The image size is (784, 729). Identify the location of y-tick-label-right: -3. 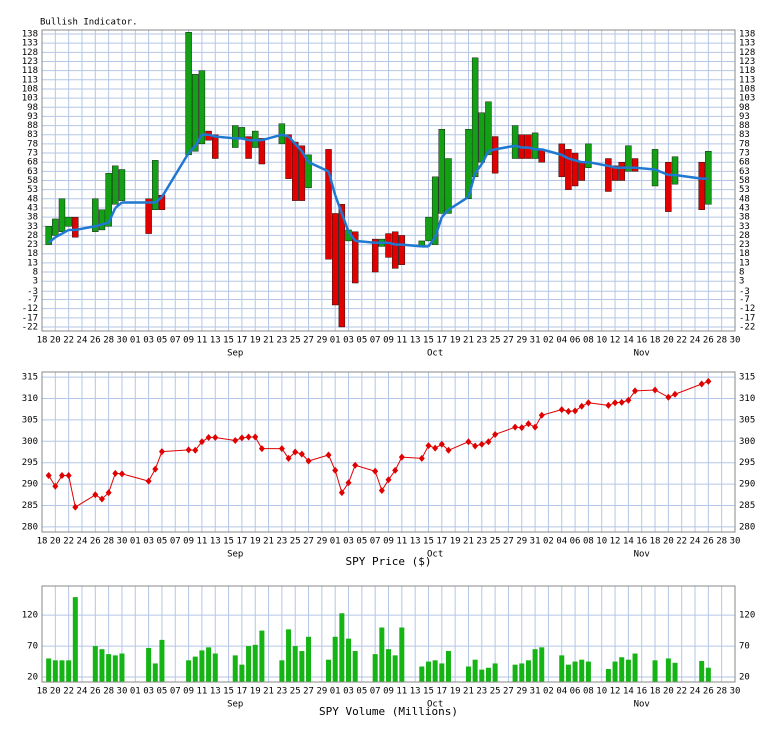
(744, 292).